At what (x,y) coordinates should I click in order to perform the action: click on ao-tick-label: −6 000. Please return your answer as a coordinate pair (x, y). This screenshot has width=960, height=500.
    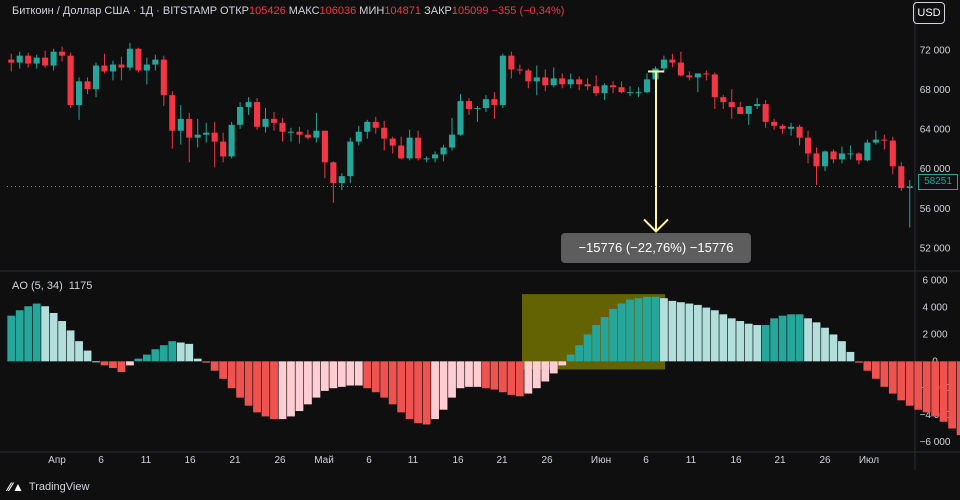
    Looking at the image, I should click on (935, 442).